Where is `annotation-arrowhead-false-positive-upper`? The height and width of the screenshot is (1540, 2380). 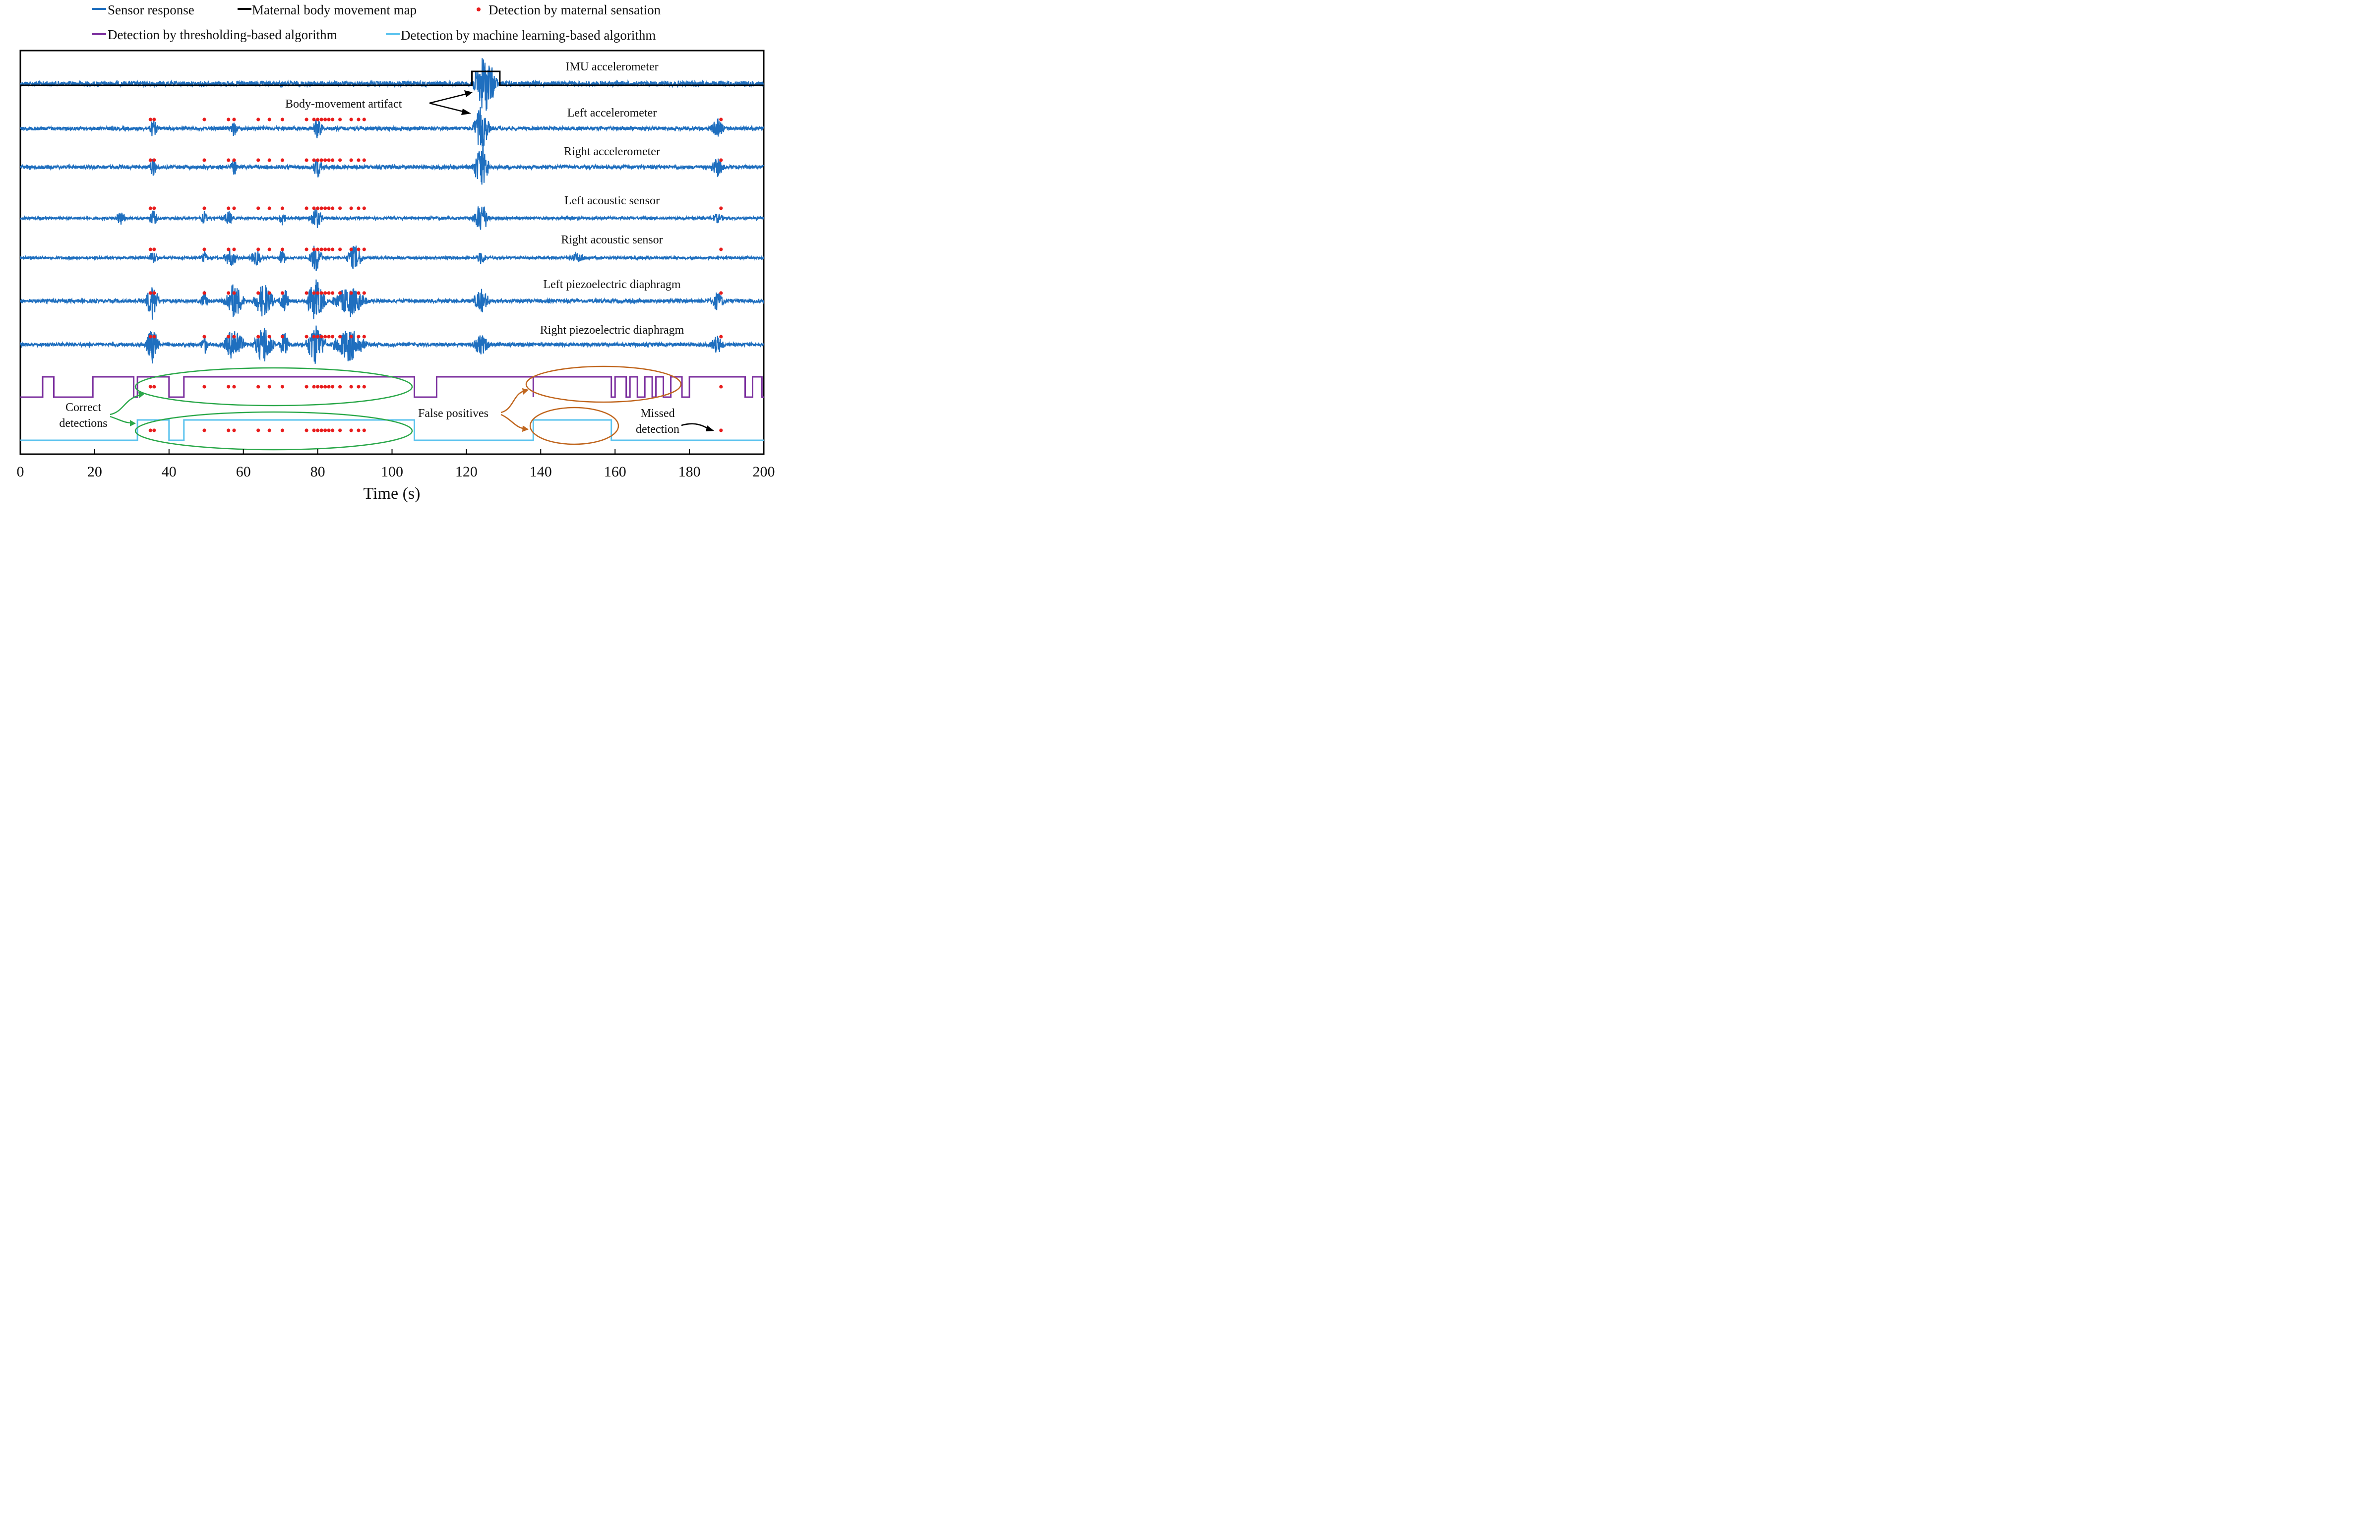
annotation-arrowhead-false-positive-upper is located at coordinates (525, 391).